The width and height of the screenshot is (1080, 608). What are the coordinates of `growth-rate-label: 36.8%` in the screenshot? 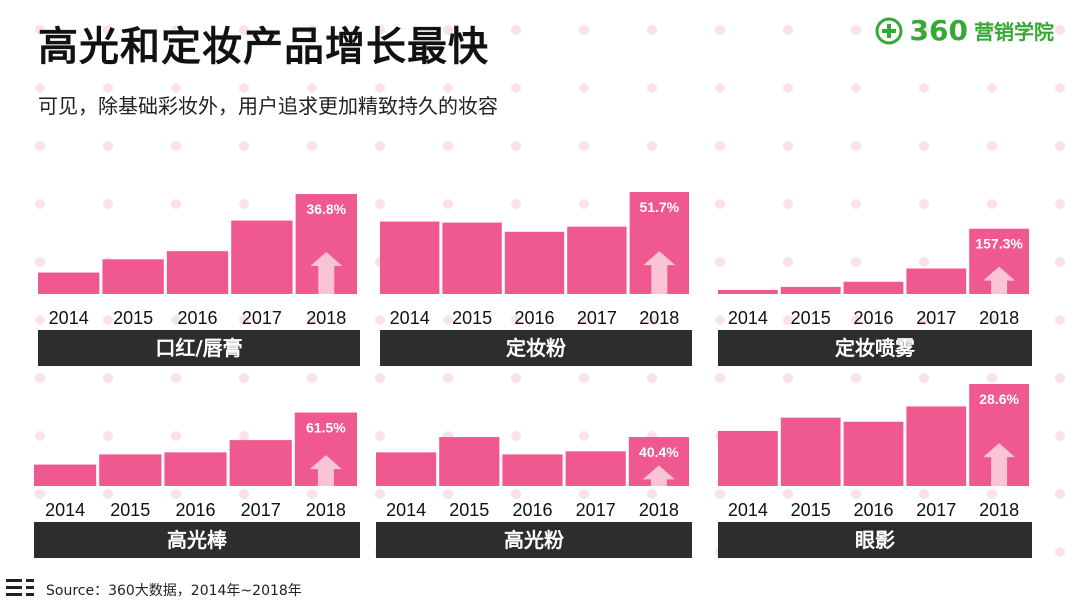 It's located at (326, 209).